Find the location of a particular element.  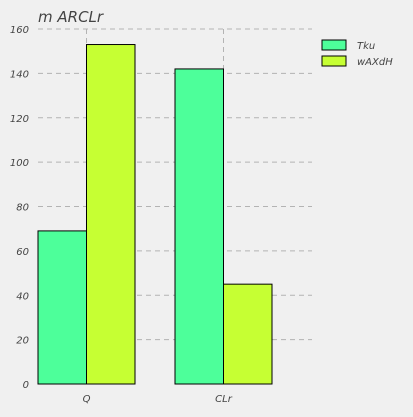

y-tick-label: 80 is located at coordinates (22, 208).